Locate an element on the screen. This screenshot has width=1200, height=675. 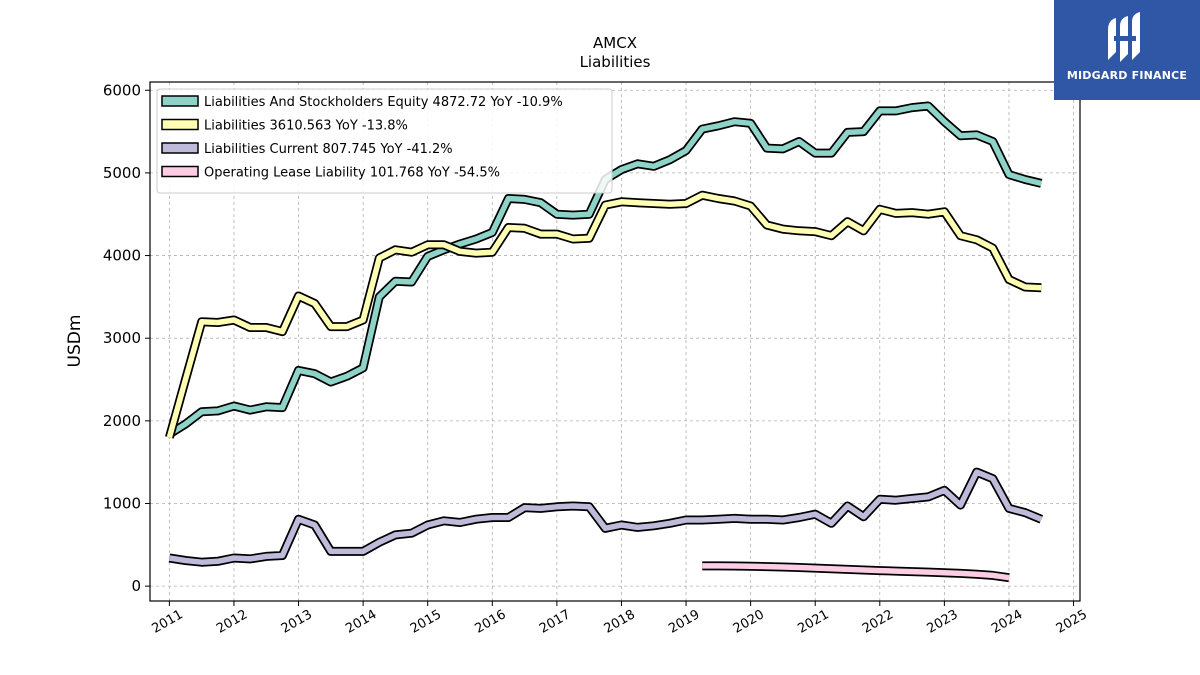
x-tick-label: 2019 is located at coordinates (684, 622).